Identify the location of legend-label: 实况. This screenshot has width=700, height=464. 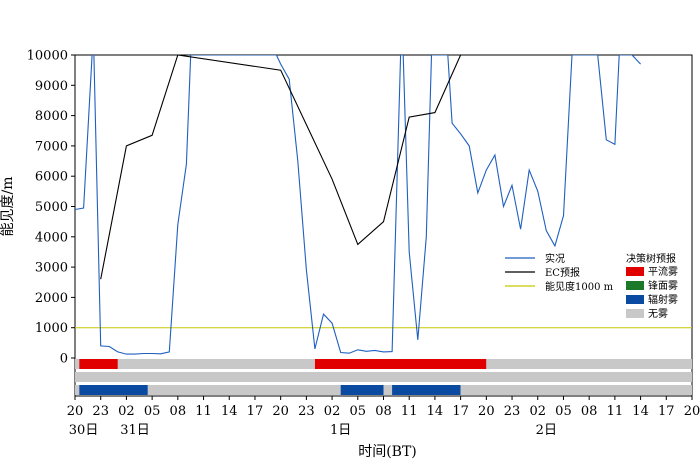
(555, 258).